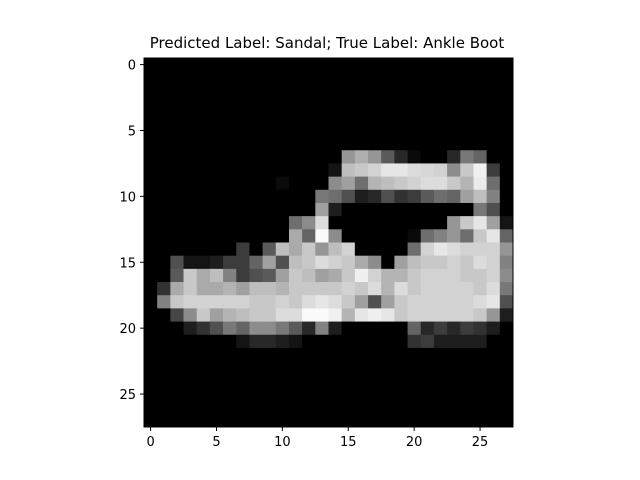 This screenshot has width=640, height=480. I want to click on x-tick-label: 15, so click(348, 442).